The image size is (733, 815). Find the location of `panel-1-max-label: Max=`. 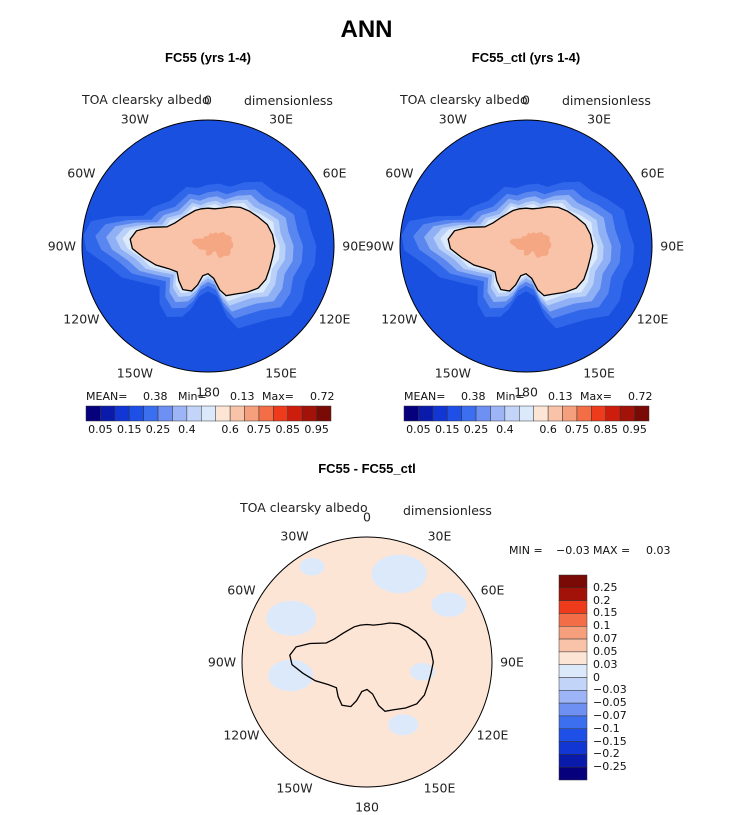

panel-1-max-label: Max= is located at coordinates (278, 396).